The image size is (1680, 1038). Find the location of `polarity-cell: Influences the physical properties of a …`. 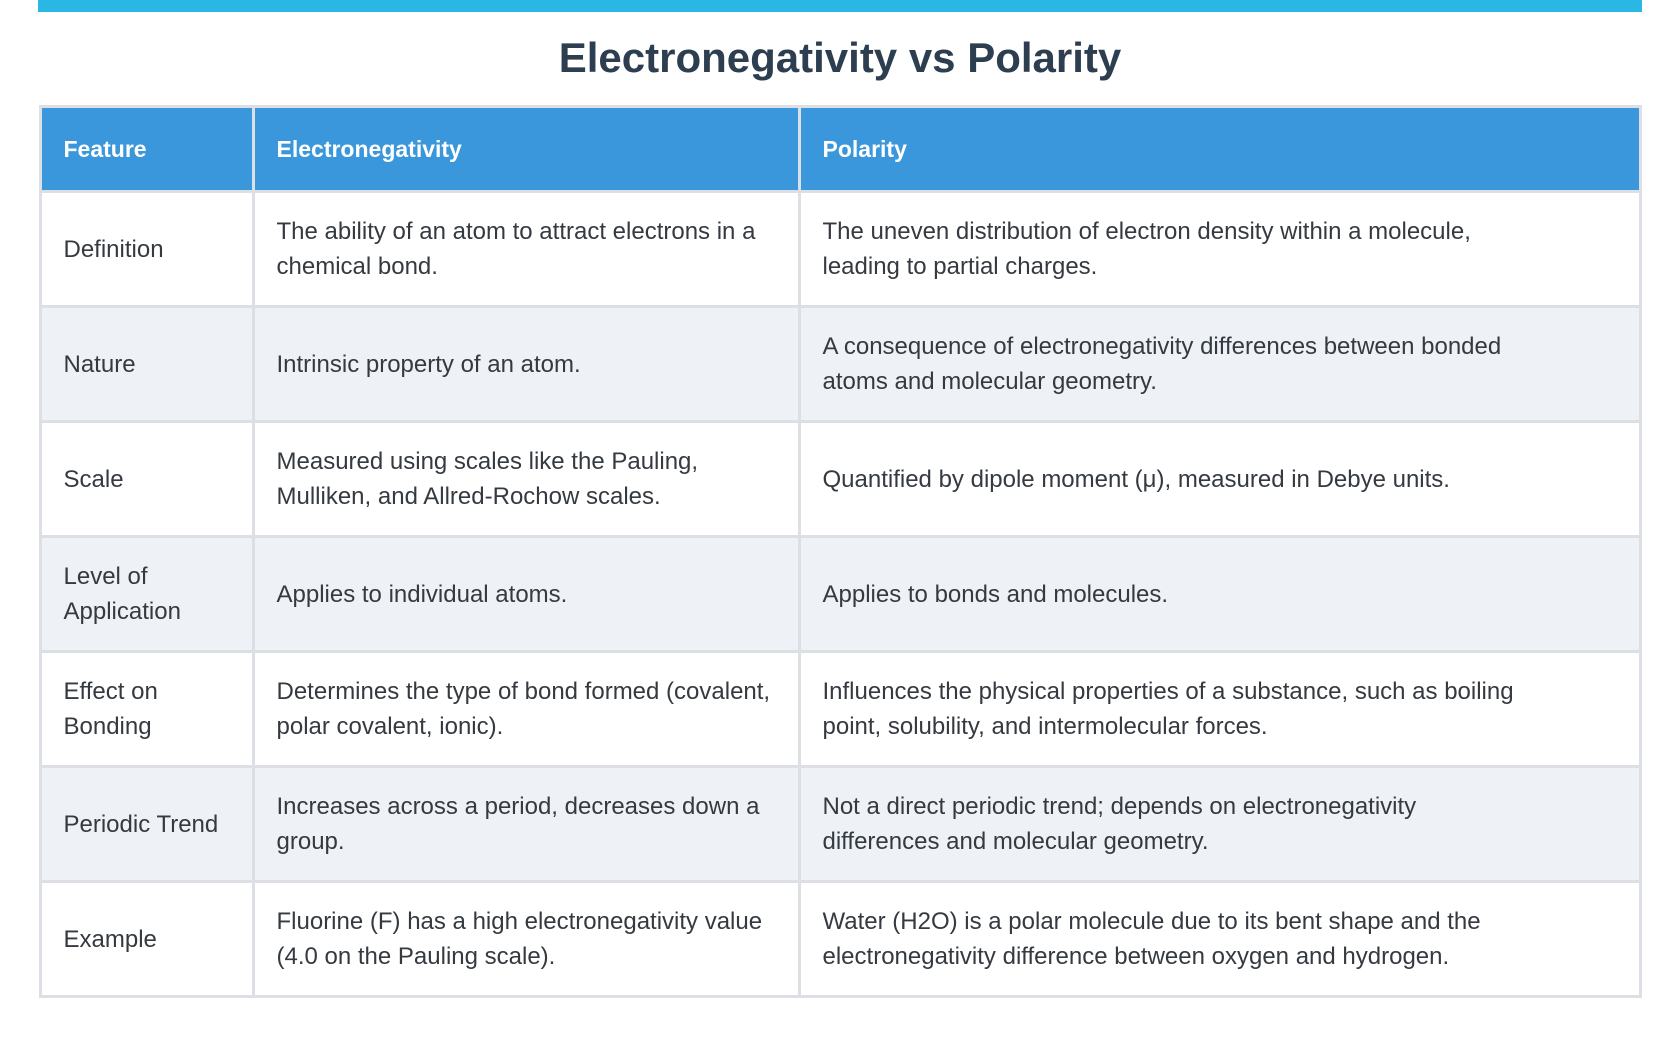

polarity-cell: Influences the physical properties of a … is located at coordinates (1219, 709).